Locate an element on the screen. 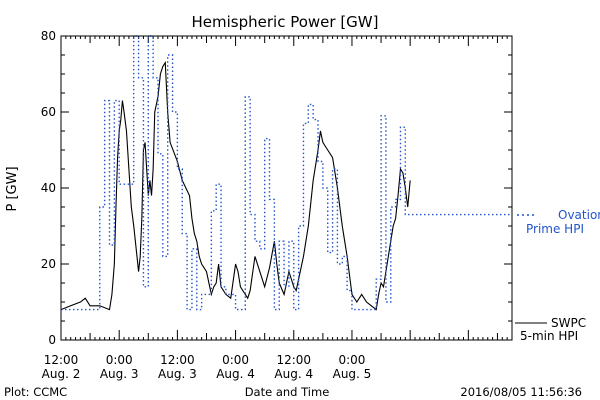 The image size is (600, 400). y-axis-label: P [GW] is located at coordinates (12, 188).